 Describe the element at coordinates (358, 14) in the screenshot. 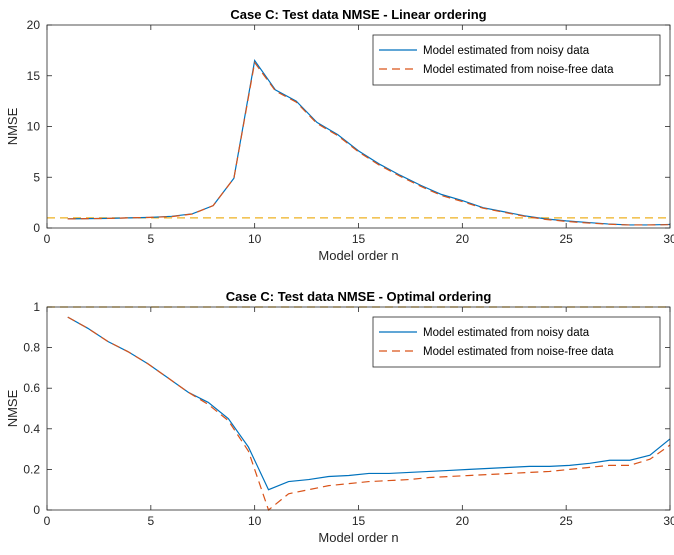

I see `chart-title: Case C: Test data NMSE - Linear ordering` at that location.